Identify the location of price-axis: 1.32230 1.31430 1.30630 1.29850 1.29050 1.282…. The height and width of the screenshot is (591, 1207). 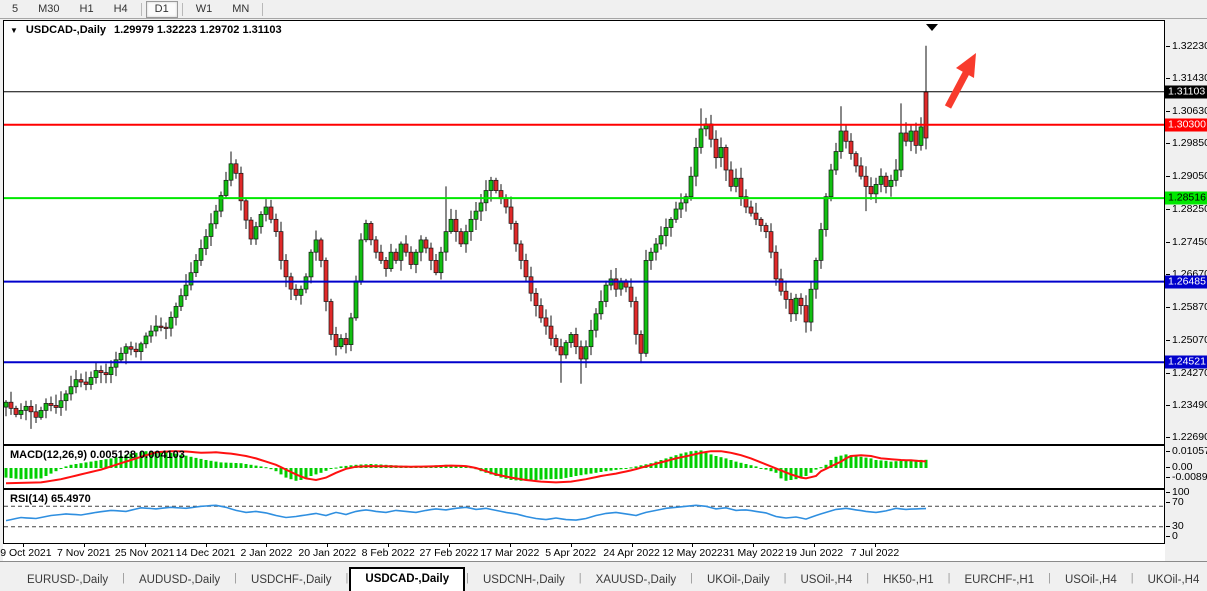
(1186, 282).